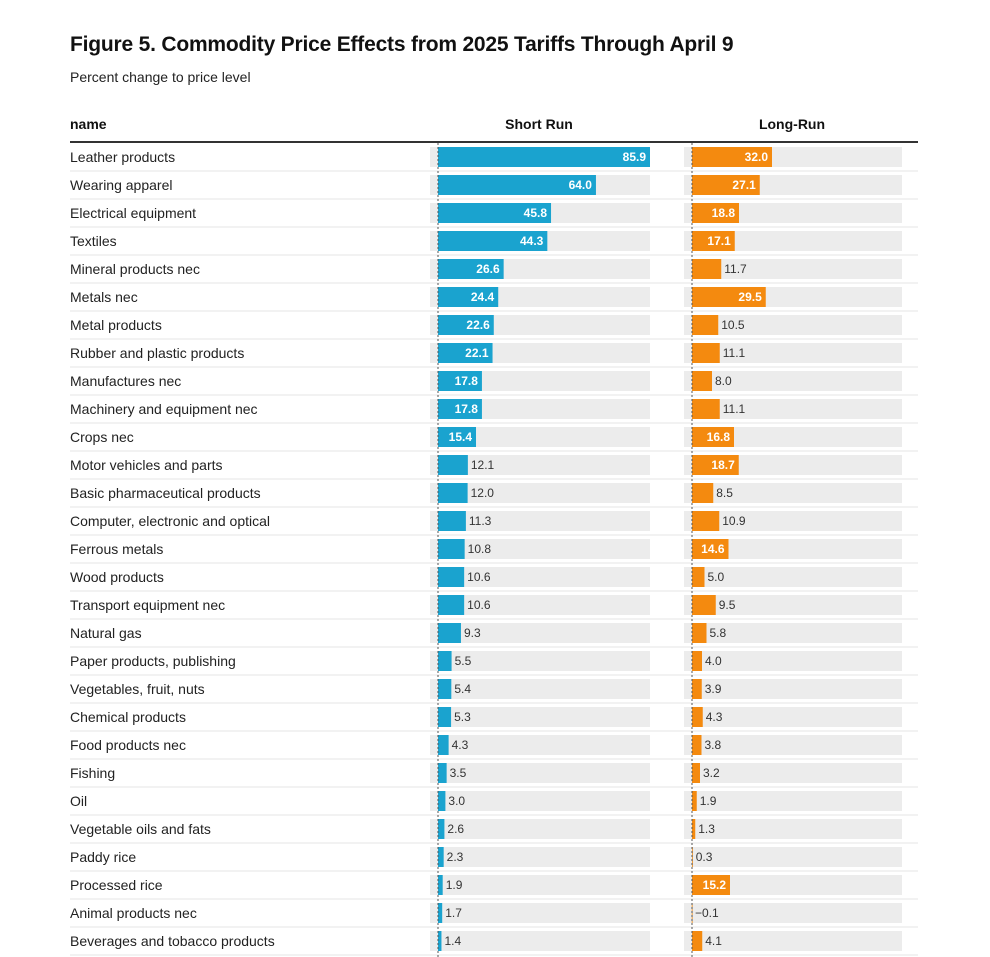 The height and width of the screenshot is (957, 990). What do you see at coordinates (164, 409) in the screenshot?
I see `row-label: Machinery and equipment nec` at bounding box center [164, 409].